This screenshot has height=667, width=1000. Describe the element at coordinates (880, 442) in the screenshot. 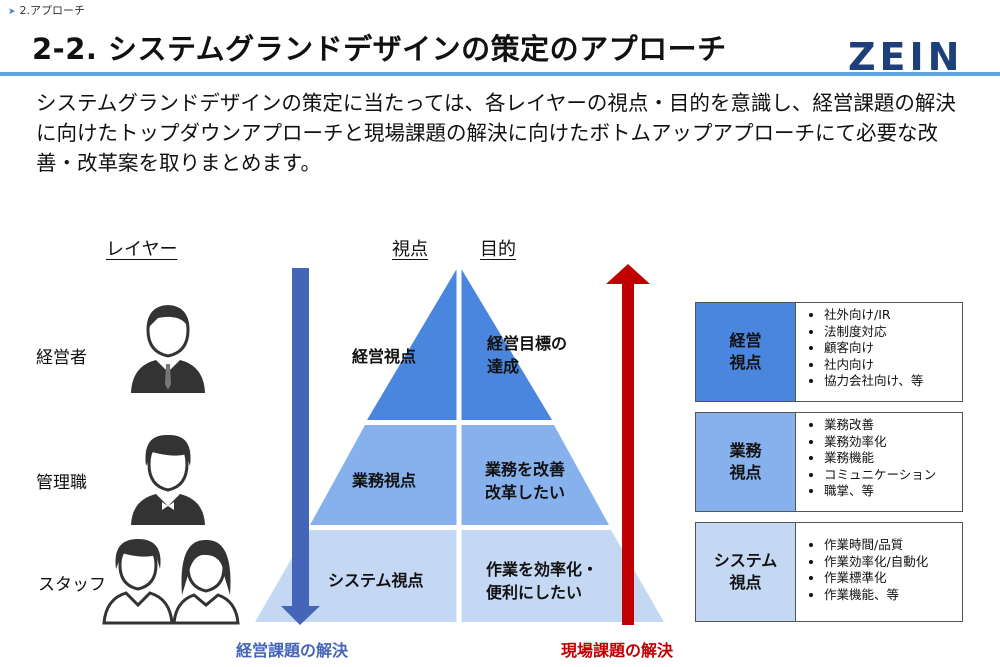

I see `list-item: 業務効率化` at that location.